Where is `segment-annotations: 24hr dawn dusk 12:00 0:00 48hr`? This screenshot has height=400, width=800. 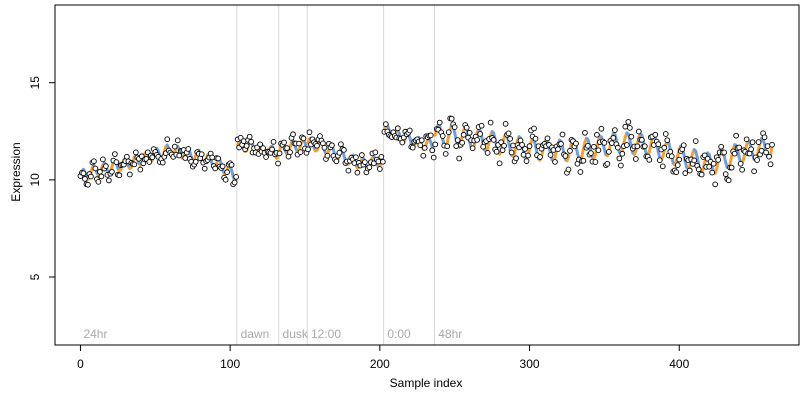 segment-annotations: 24hr dawn dusk 12:00 0:00 48hr is located at coordinates (272, 334).